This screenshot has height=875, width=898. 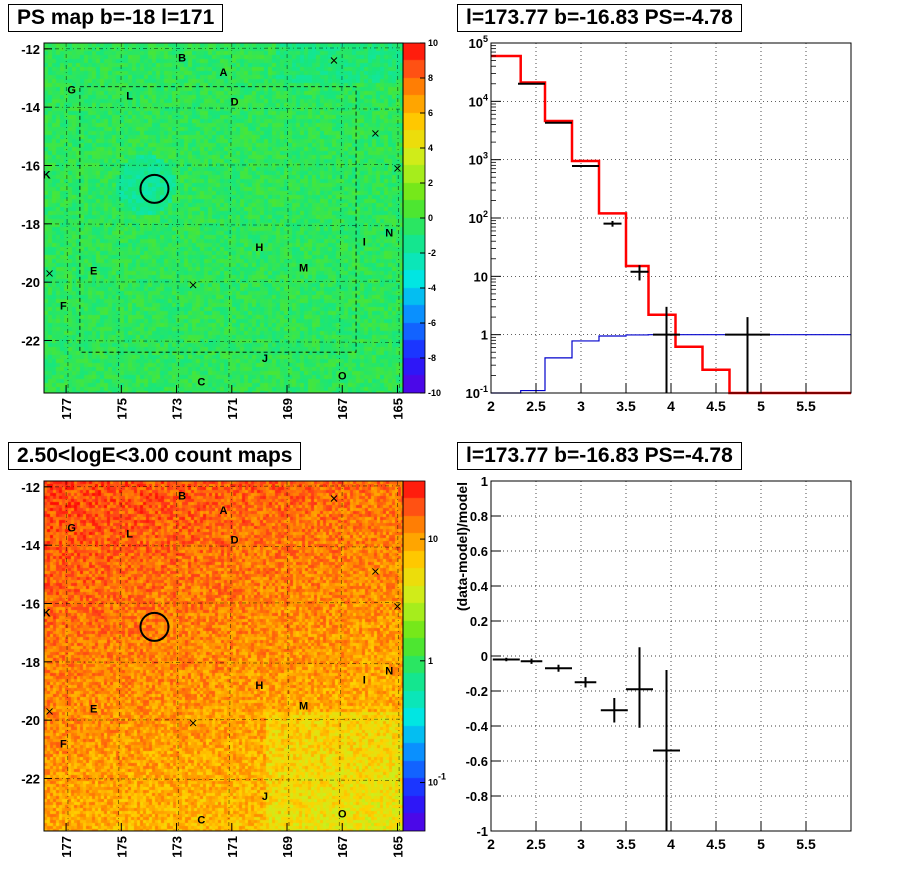 I want to click on x-tick-label: 3.5, so click(x=626, y=844).